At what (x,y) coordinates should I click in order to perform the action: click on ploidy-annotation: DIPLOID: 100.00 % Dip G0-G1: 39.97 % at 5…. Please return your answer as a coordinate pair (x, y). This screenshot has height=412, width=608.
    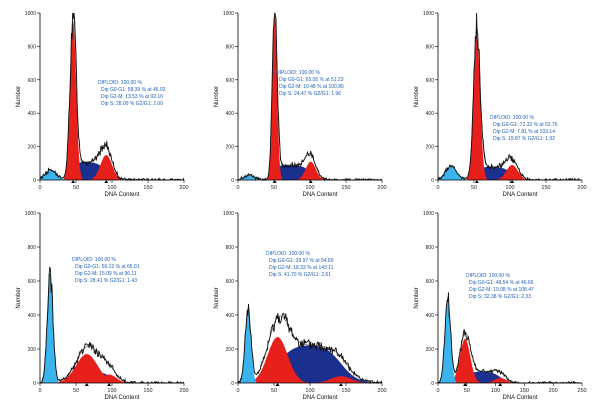
    Looking at the image, I should click on (299, 265).